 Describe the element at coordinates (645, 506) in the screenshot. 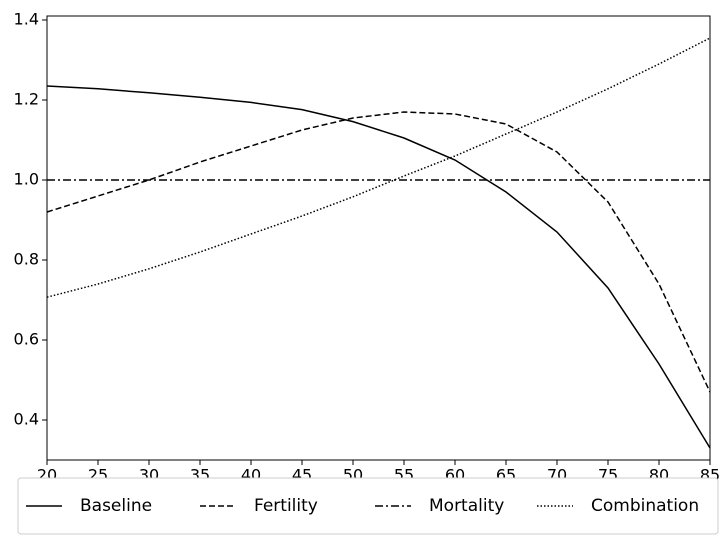

I see `legend-label: Combination` at that location.